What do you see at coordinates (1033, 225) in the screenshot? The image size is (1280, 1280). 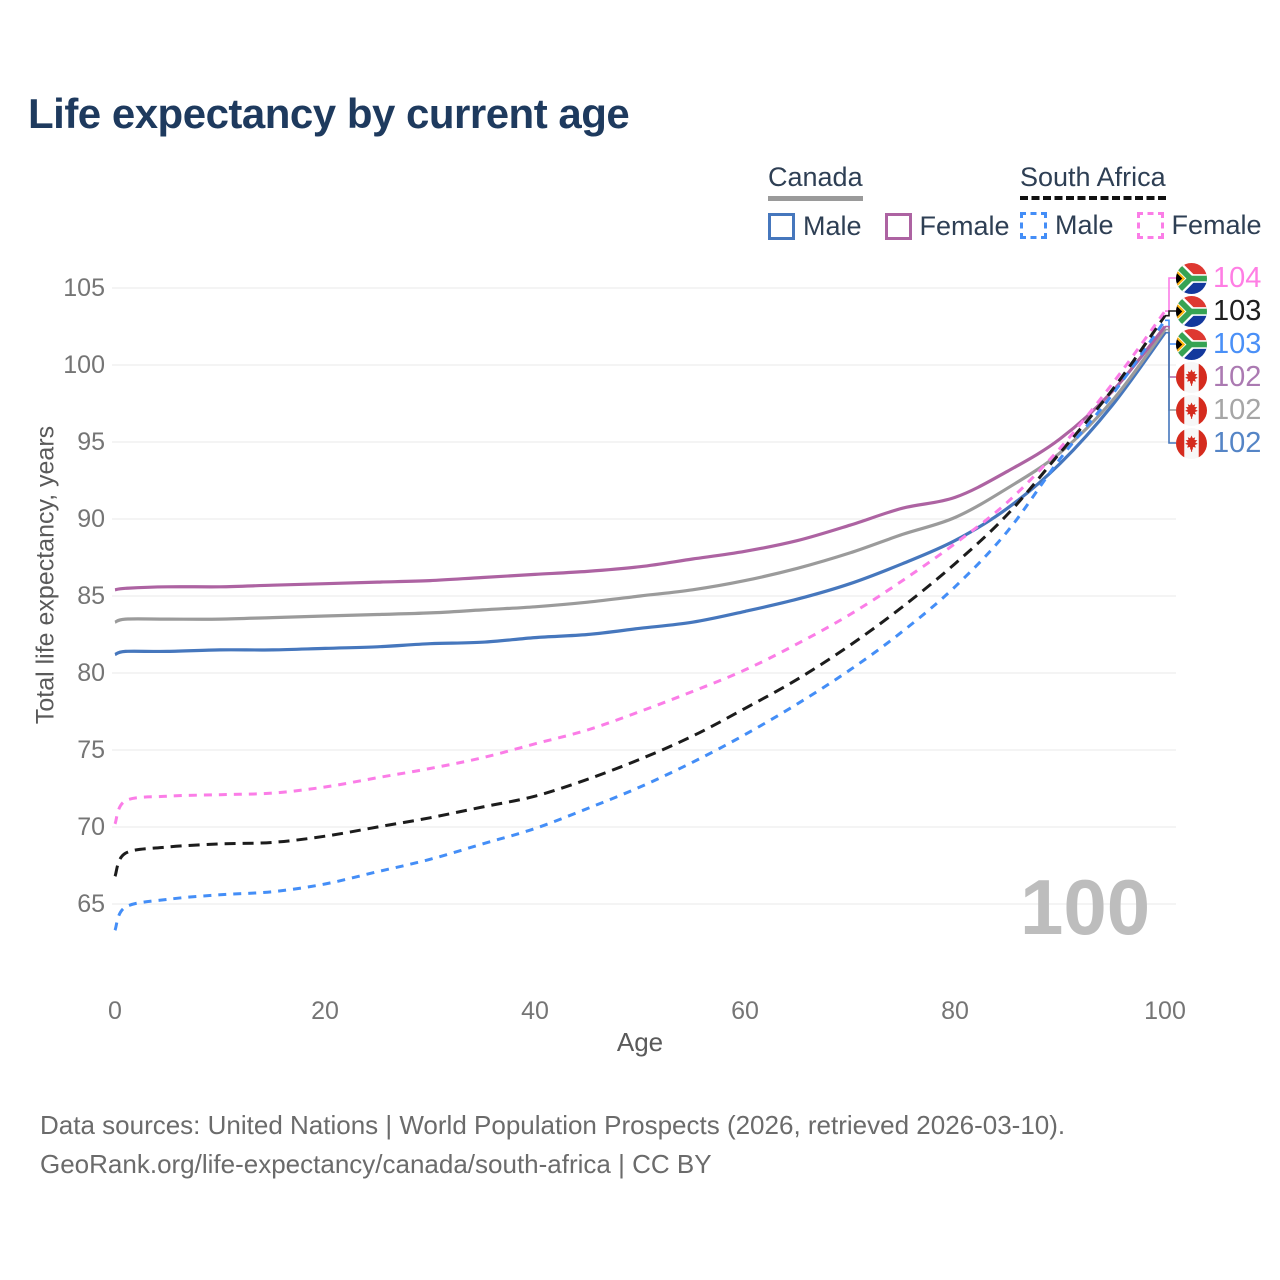 I see `legend-south-africa-male-swatch` at bounding box center [1033, 225].